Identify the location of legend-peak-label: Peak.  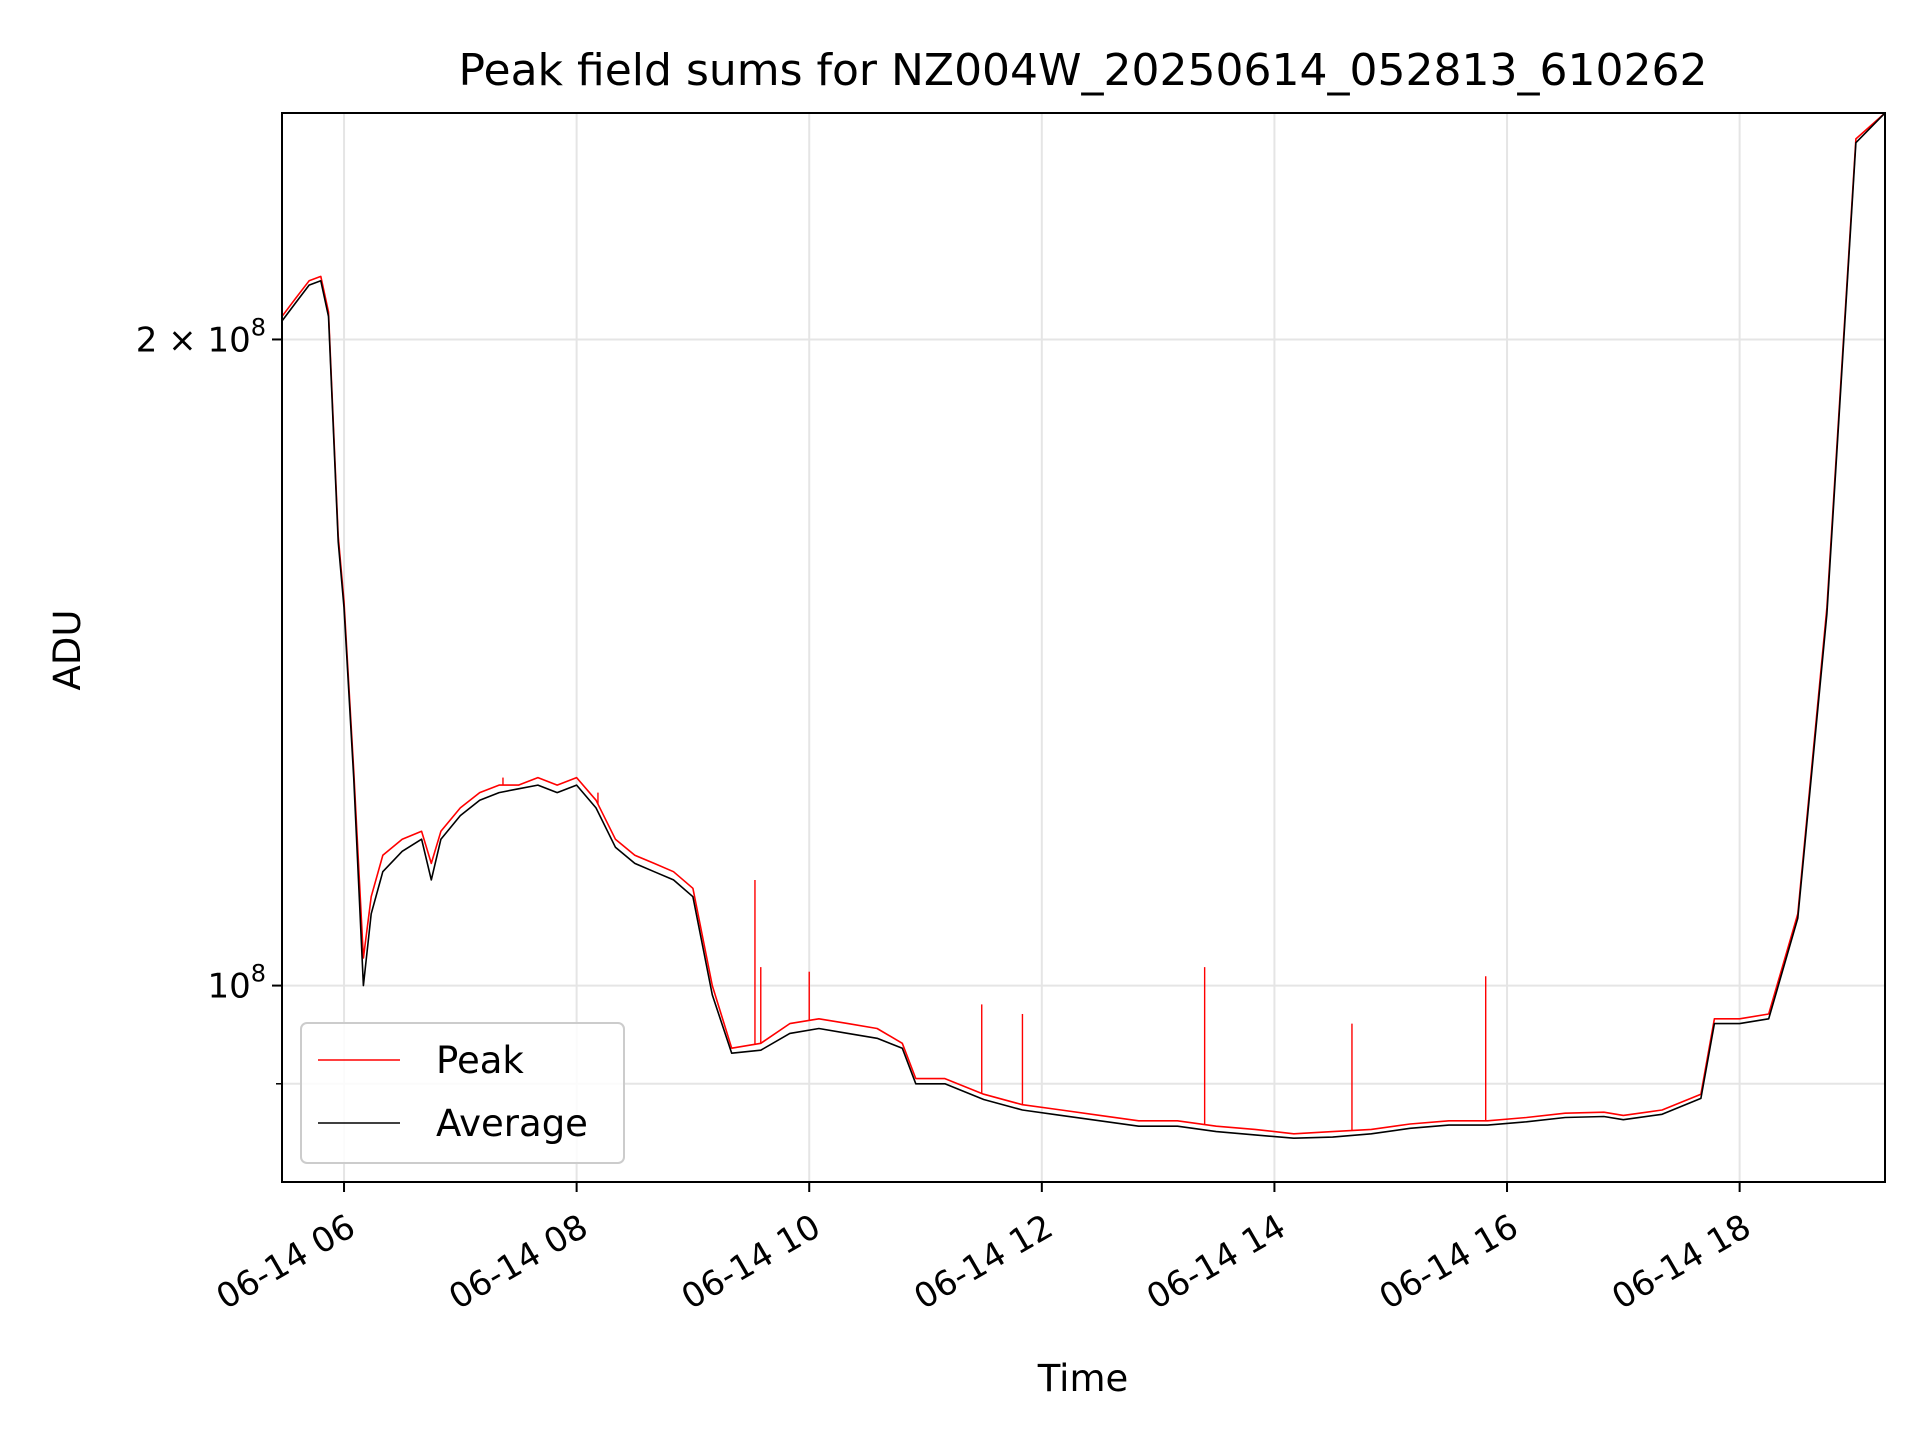
(480, 1060).